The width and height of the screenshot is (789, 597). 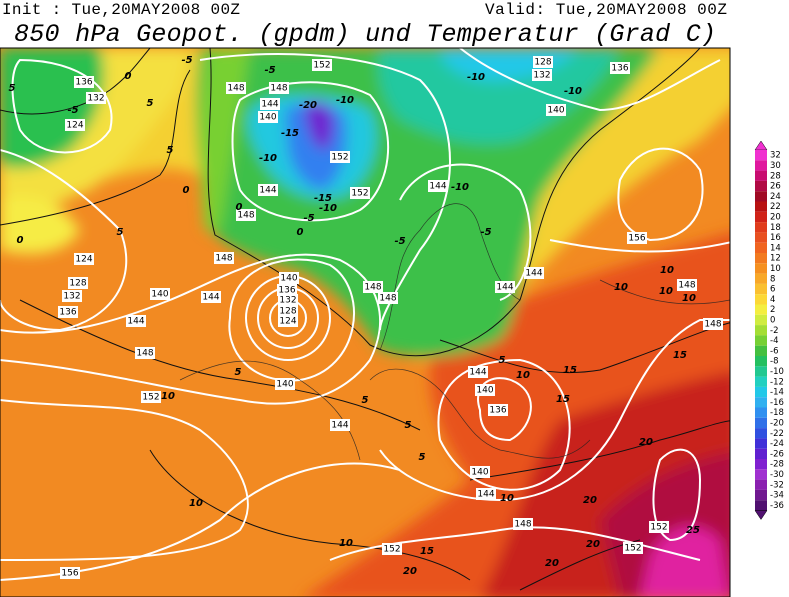 I want to click on colorbar-bottom-arrow, so click(x=761, y=515).